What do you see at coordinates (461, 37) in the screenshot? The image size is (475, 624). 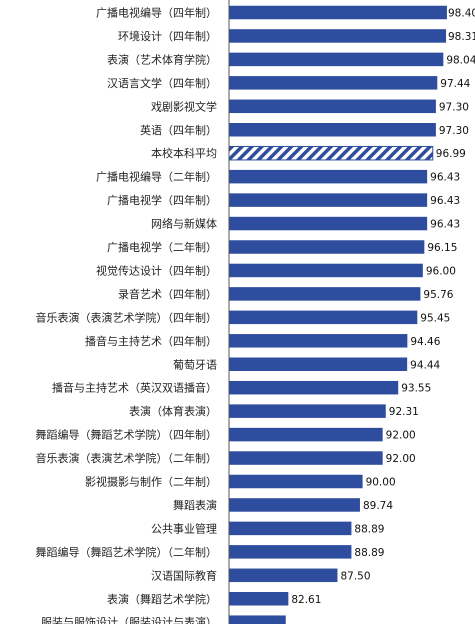 I see `value-label: 98.31` at bounding box center [461, 37].